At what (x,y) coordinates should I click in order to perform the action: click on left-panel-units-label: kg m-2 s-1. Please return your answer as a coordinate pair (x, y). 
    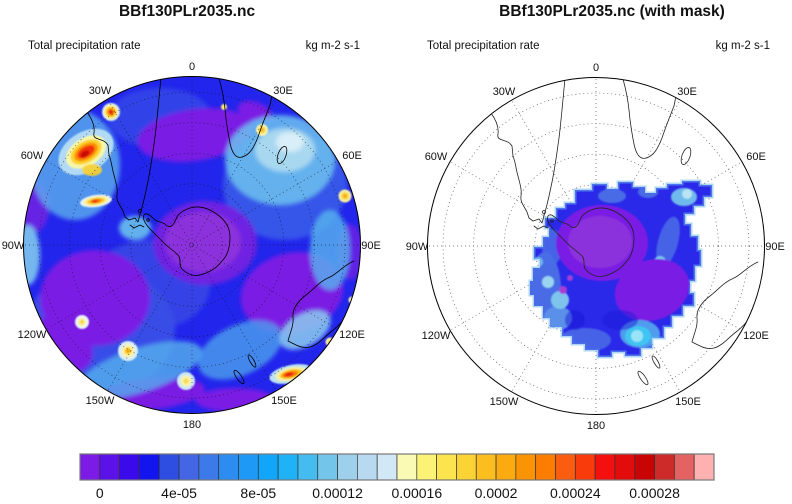
    Looking at the image, I should click on (333, 46).